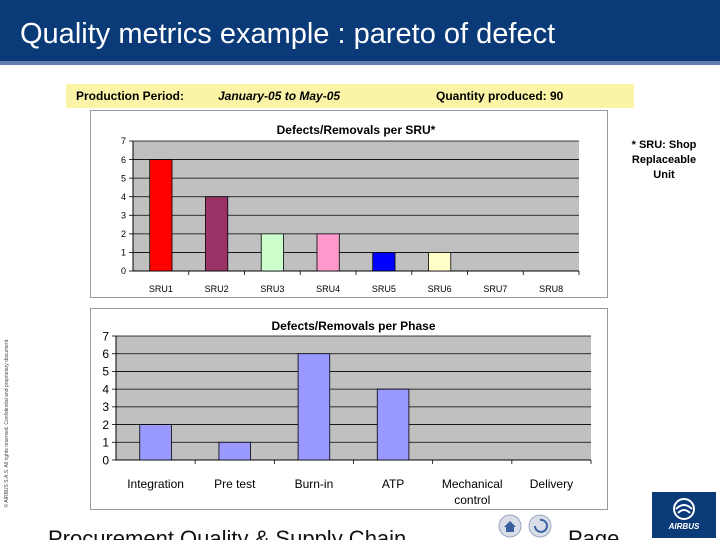 The height and width of the screenshot is (540, 720). I want to click on category-label: SRU4, so click(328, 289).